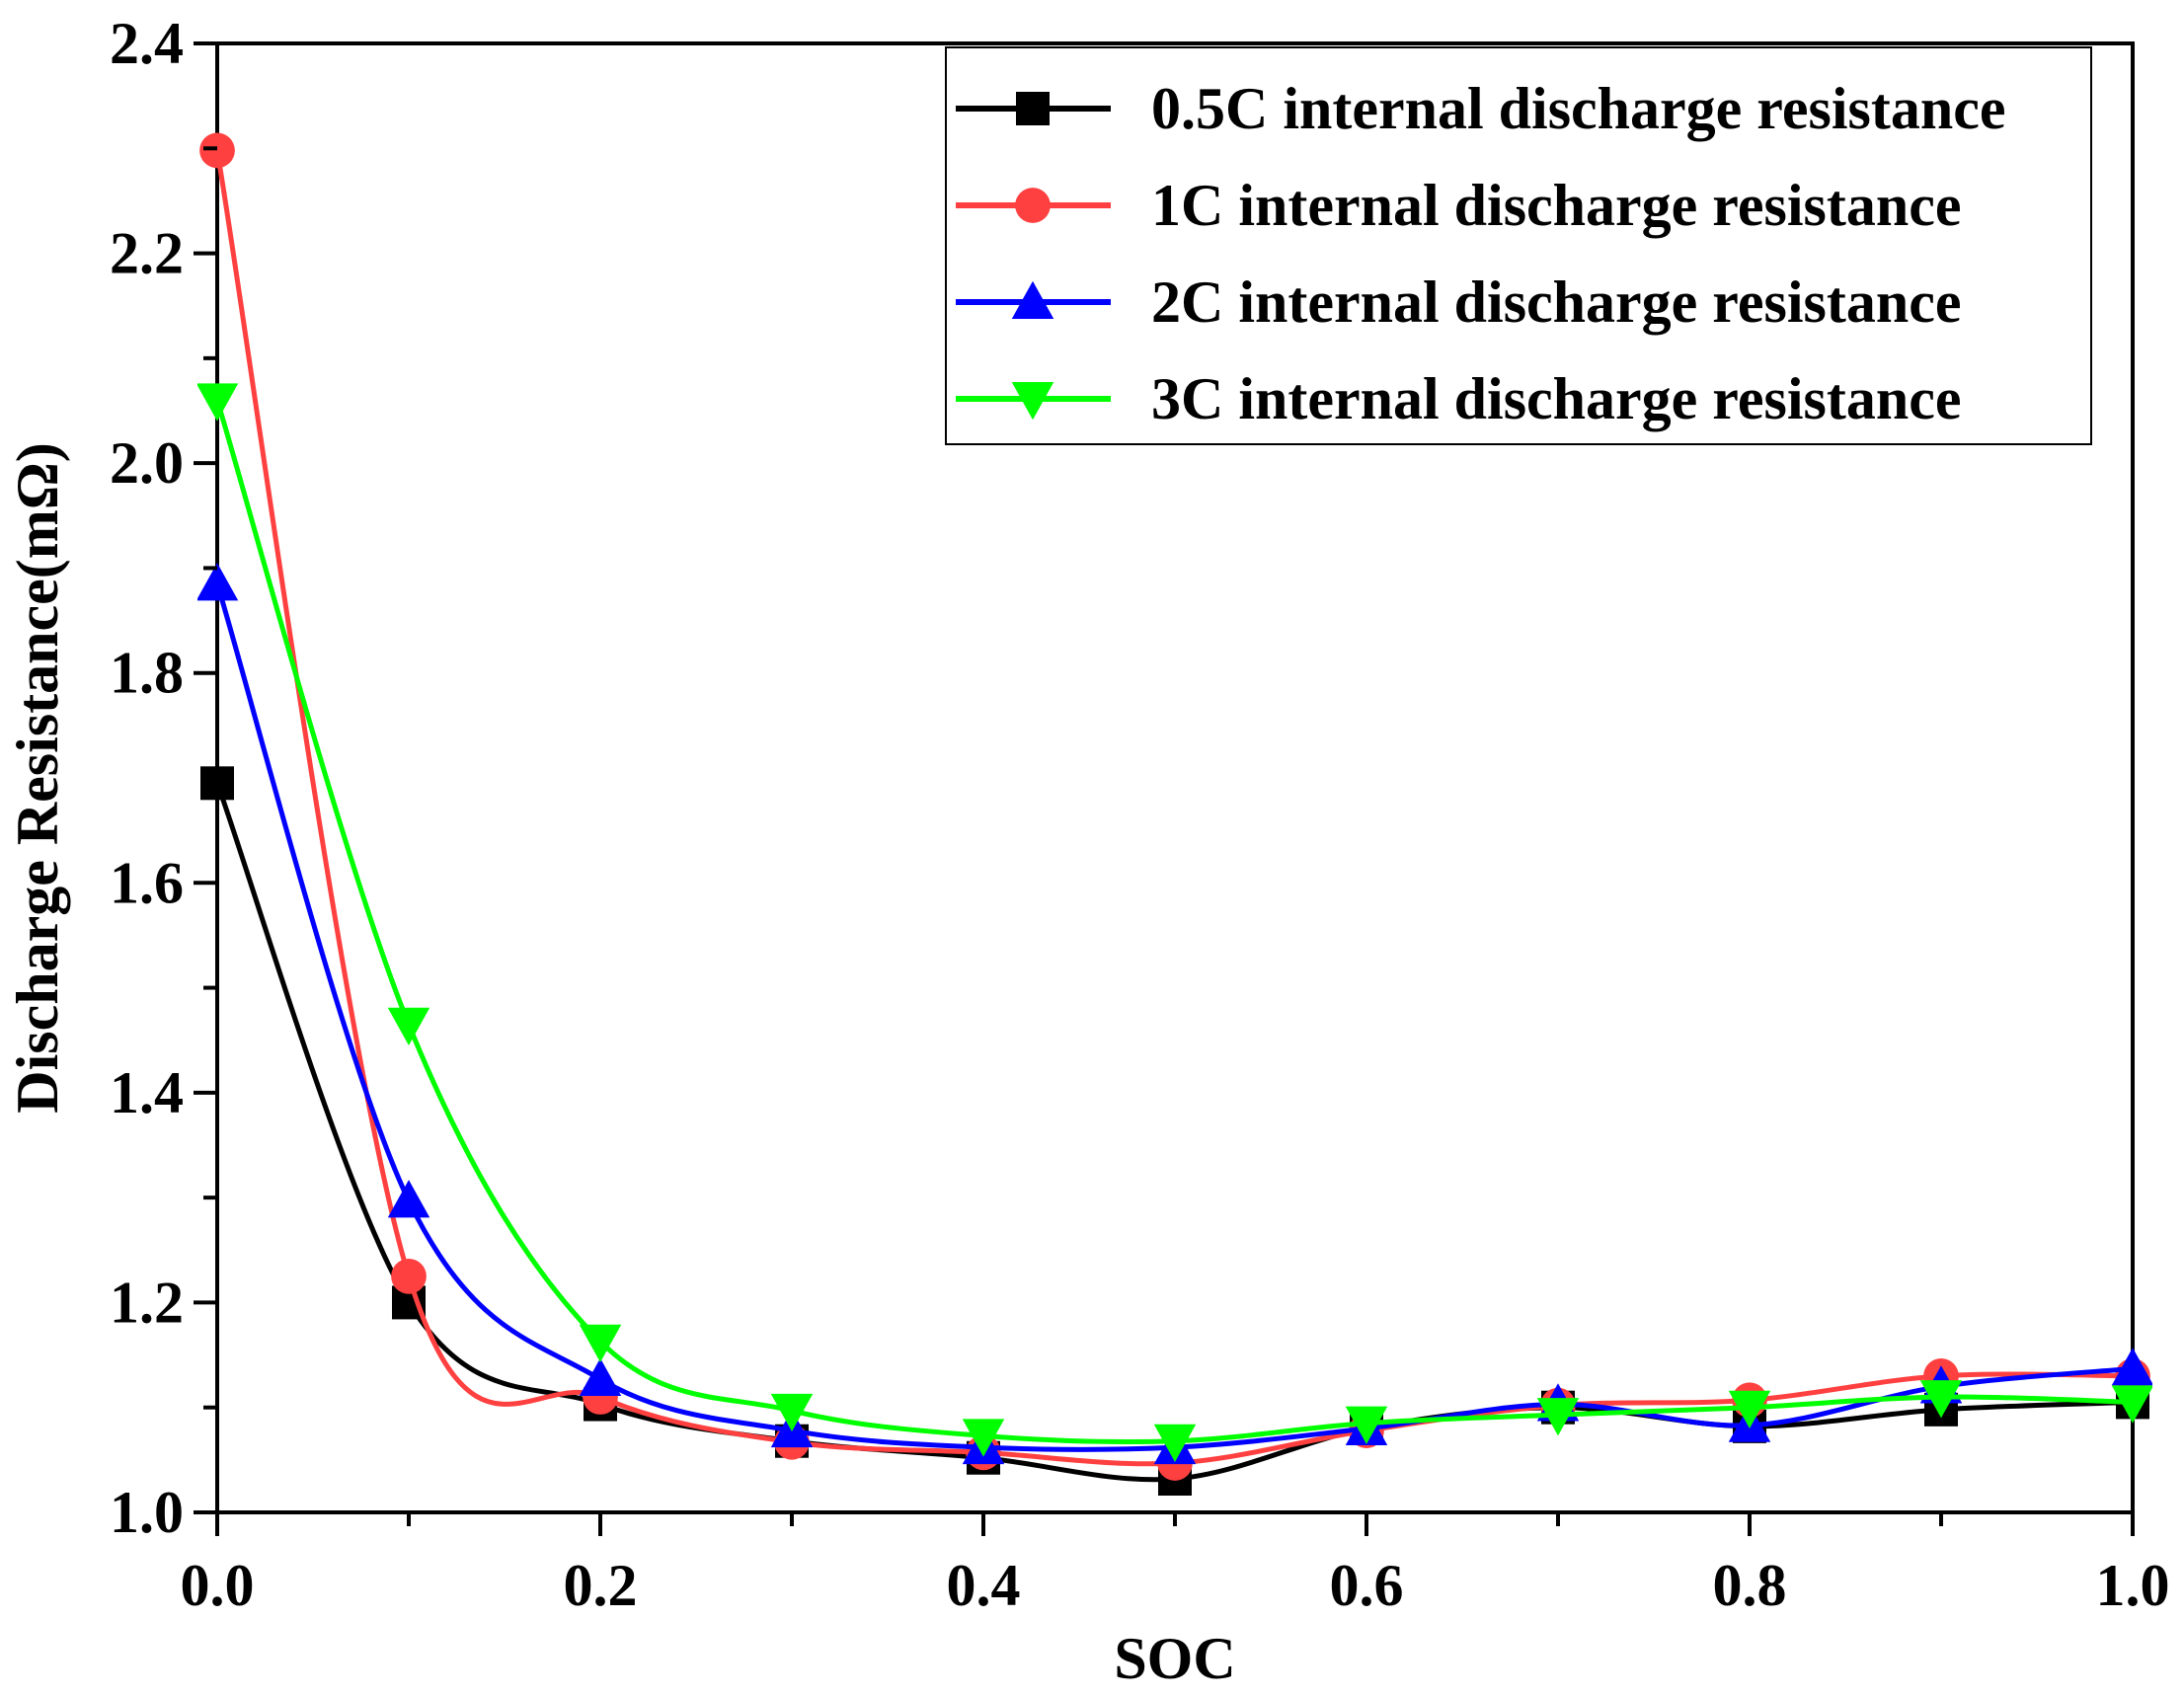 This screenshot has height=1697, width=2184. What do you see at coordinates (147, 43) in the screenshot?
I see `y-tick-label: 2.4` at bounding box center [147, 43].